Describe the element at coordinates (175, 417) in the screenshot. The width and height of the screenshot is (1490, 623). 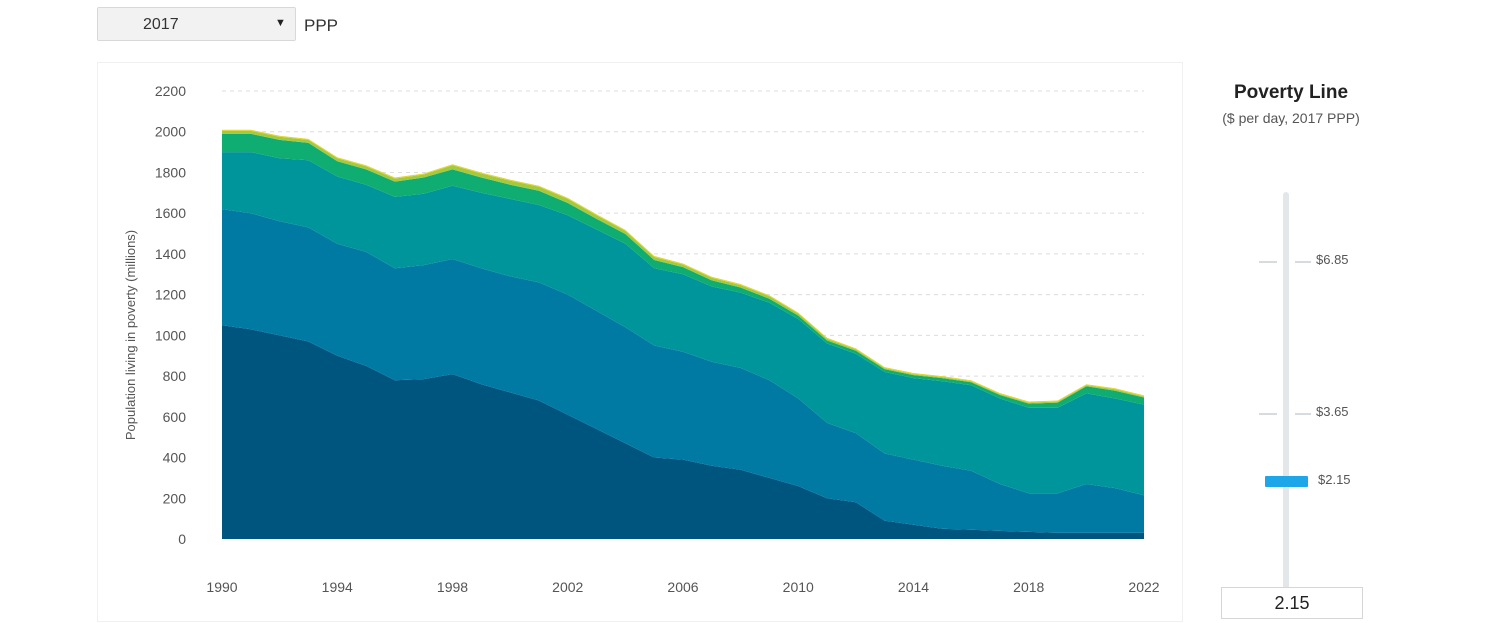
I see `y-tick-label: 600` at that location.